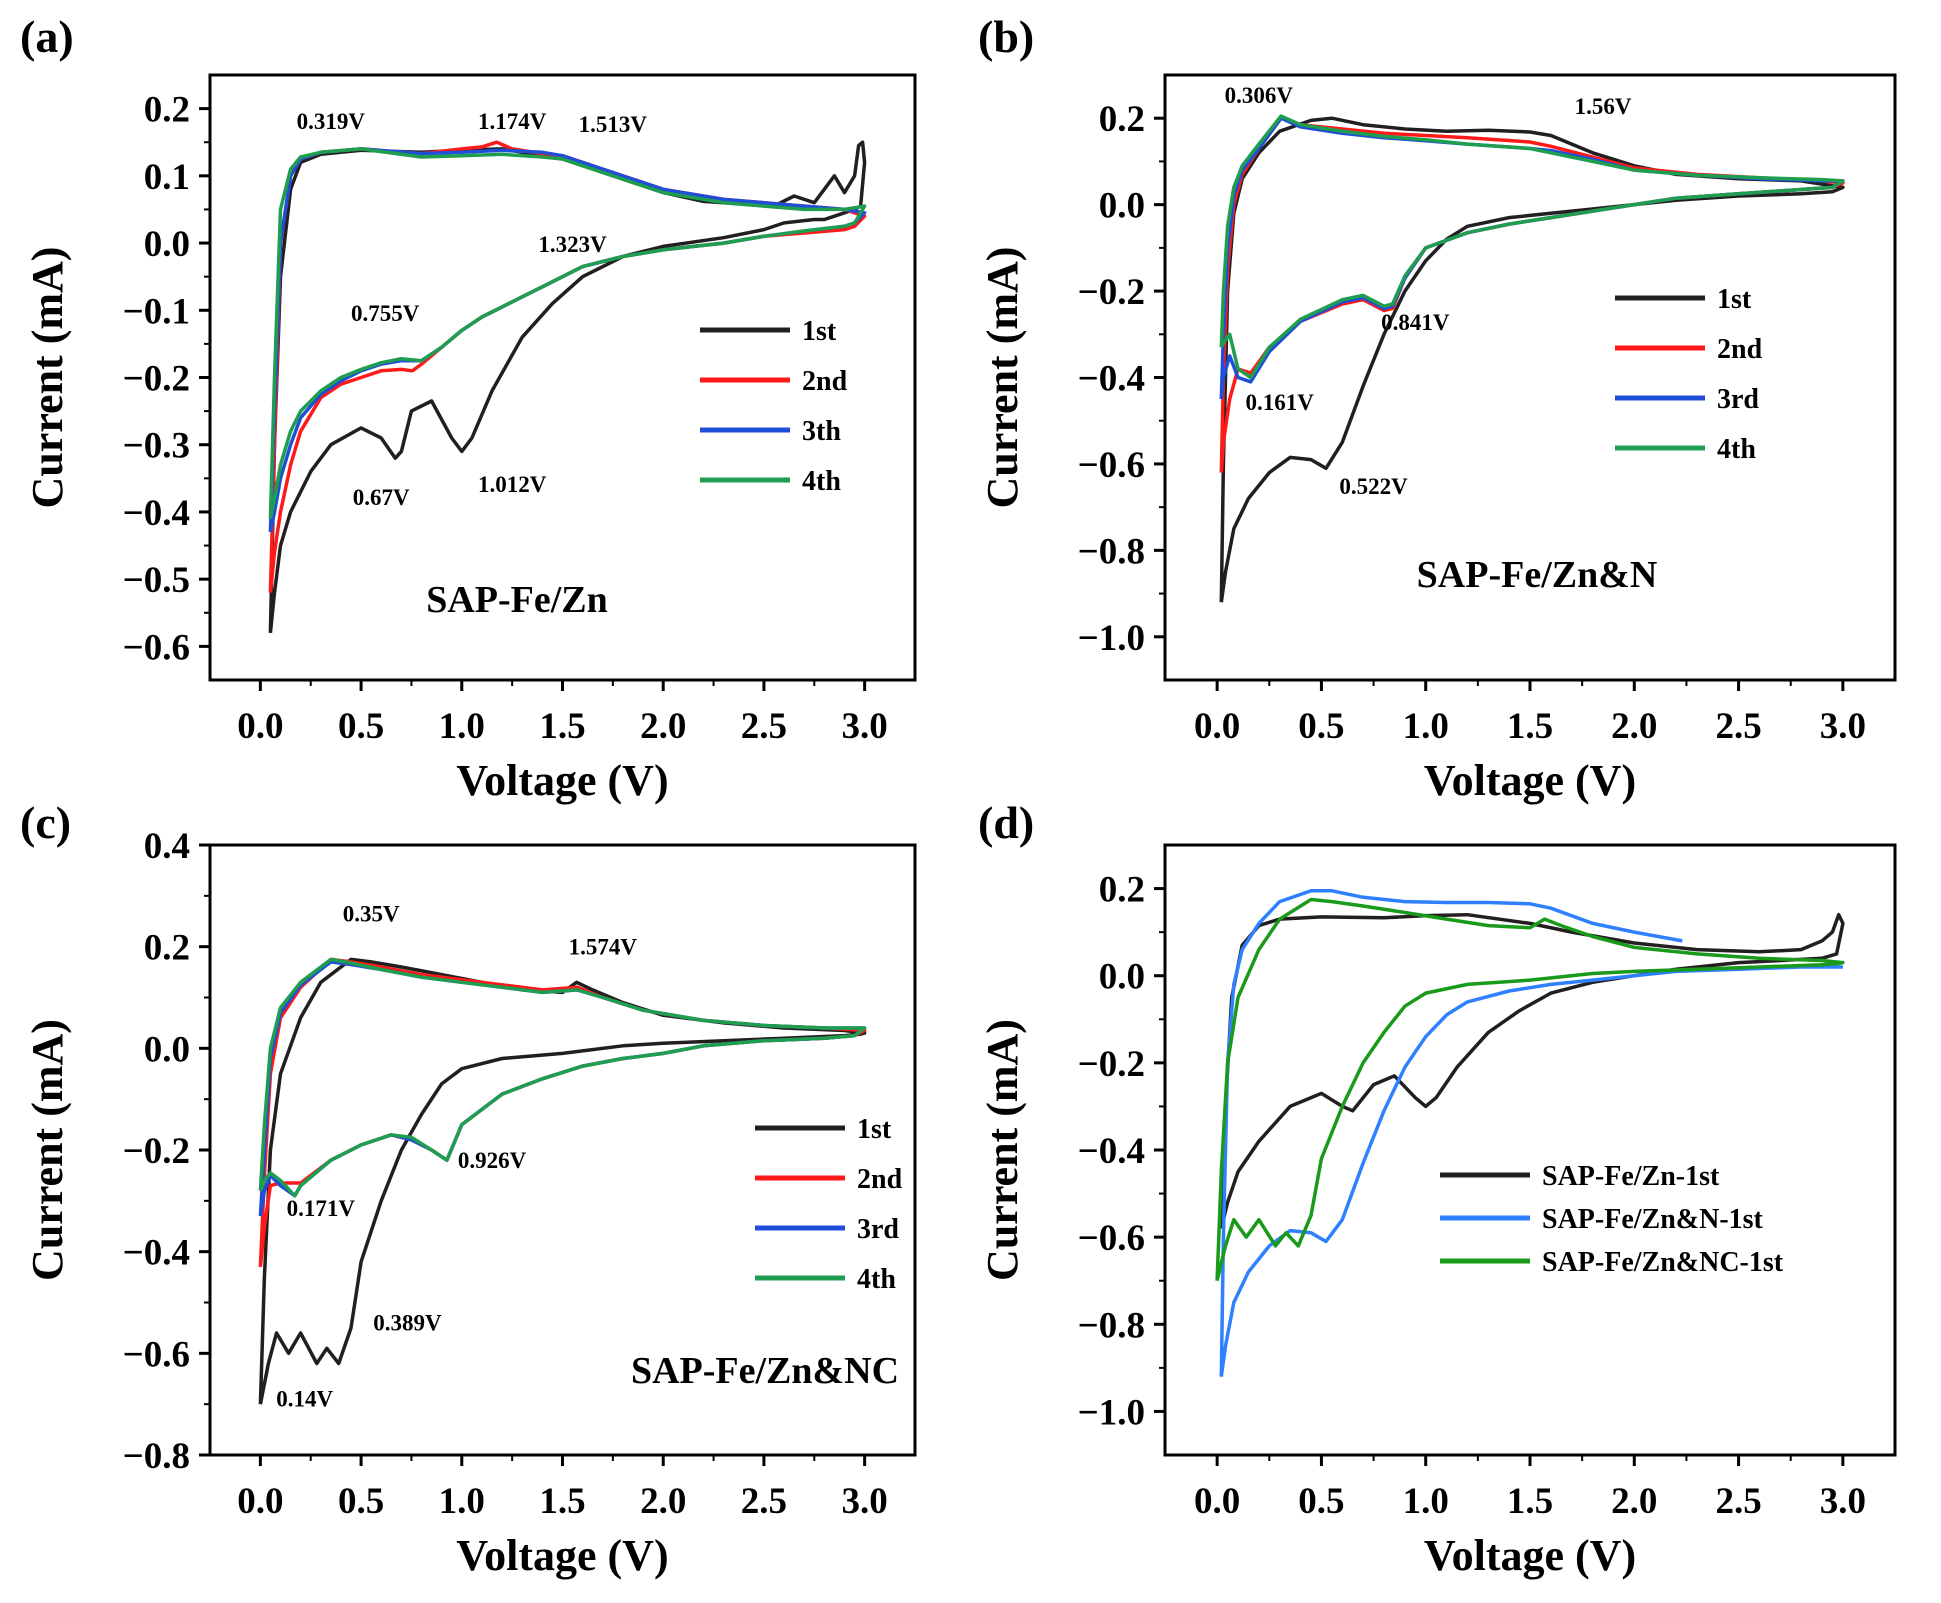 This screenshot has height=1603, width=1941. Describe the element at coordinates (1631, 1176) in the screenshot. I see `legend-label: SAP-Fe/Zn-1st` at that location.